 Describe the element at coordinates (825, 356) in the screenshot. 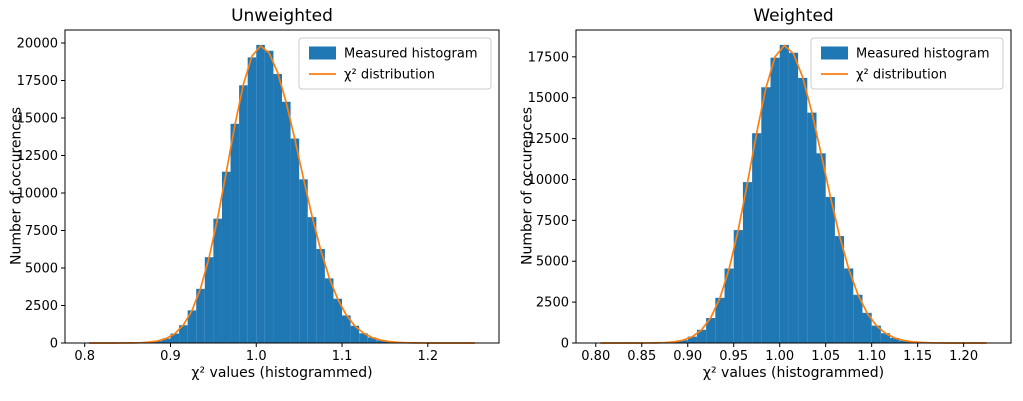

I see `x-tick-label: 1.05` at that location.